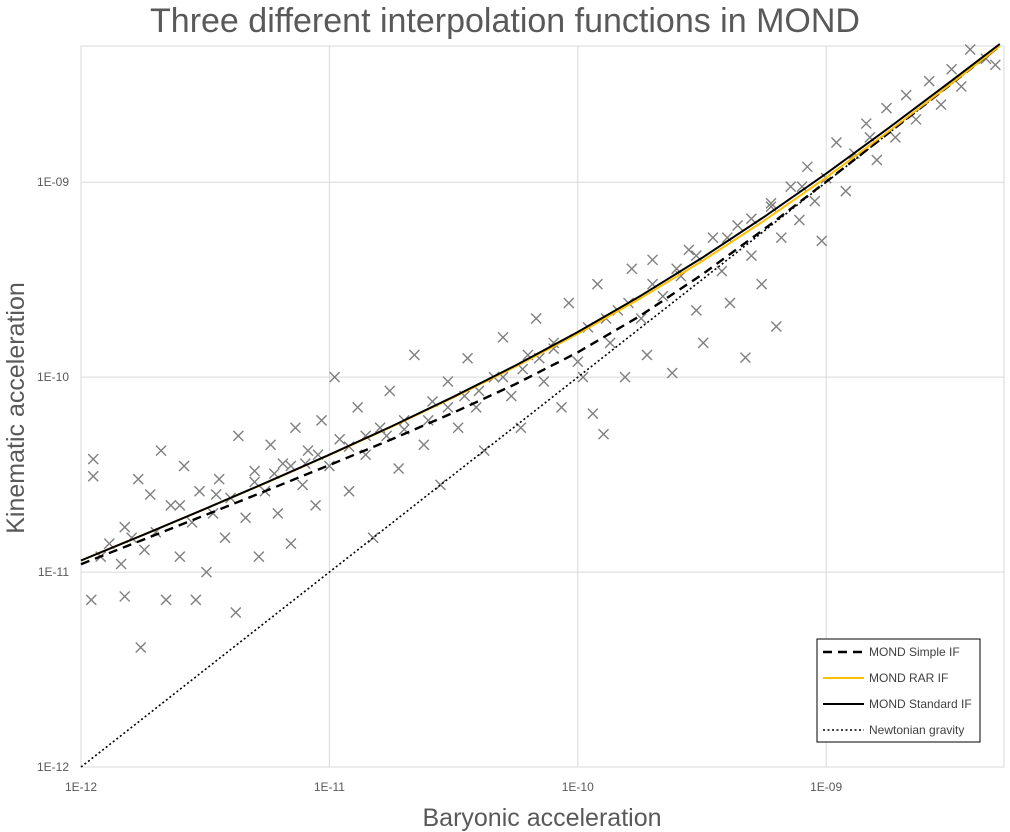 The width and height of the screenshot is (1010, 832). What do you see at coordinates (53, 767) in the screenshot?
I see `y-tick-label: 1E-12` at bounding box center [53, 767].